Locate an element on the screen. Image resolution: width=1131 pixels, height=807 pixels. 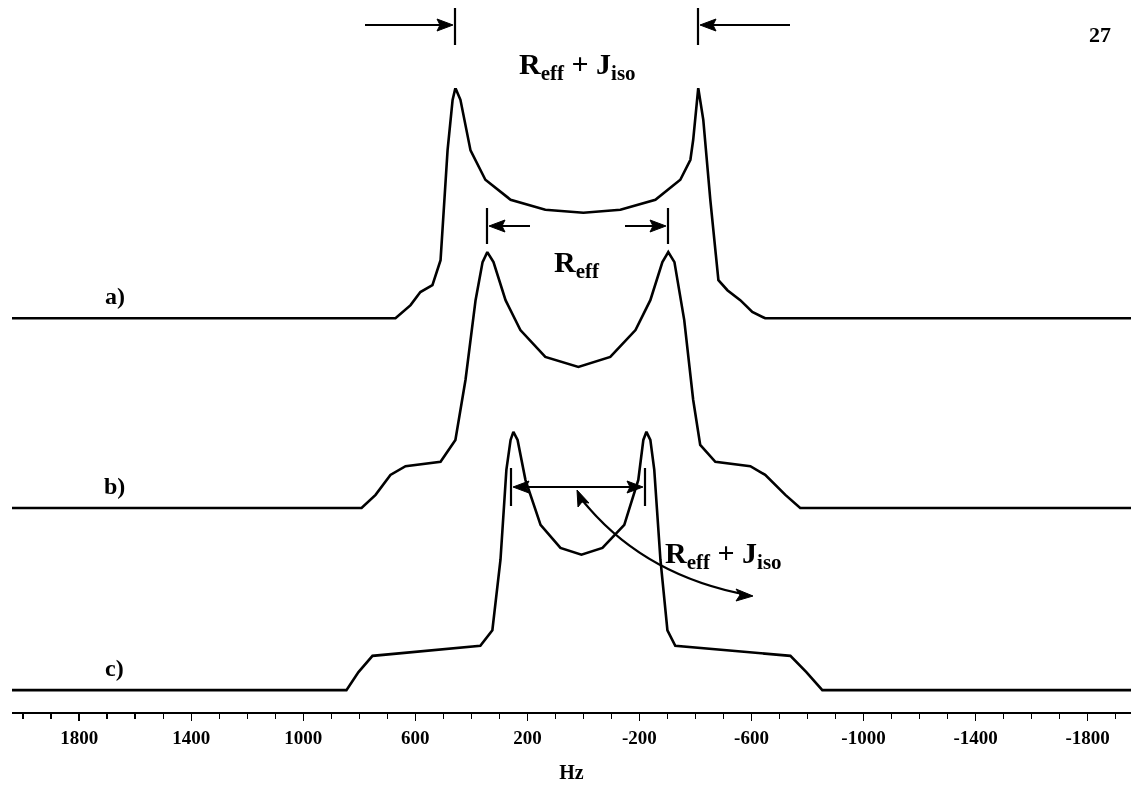
x-tick-label: 200 is located at coordinates (527, 737).